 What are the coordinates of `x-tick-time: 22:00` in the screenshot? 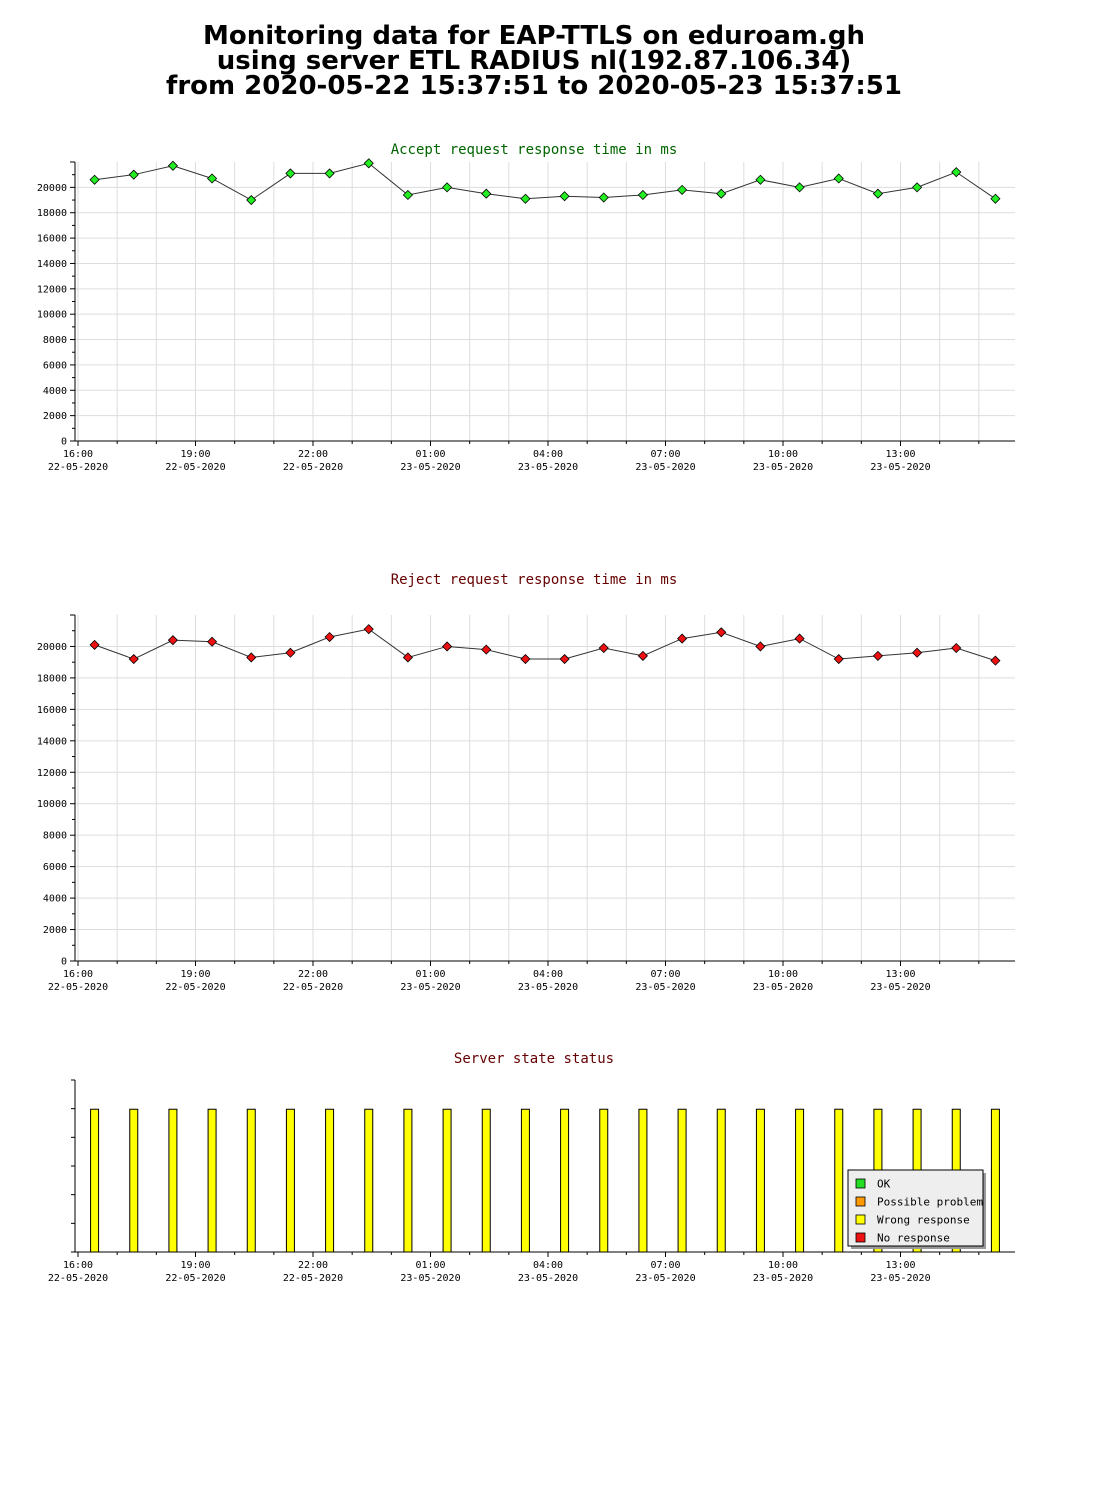 It's located at (313, 974).